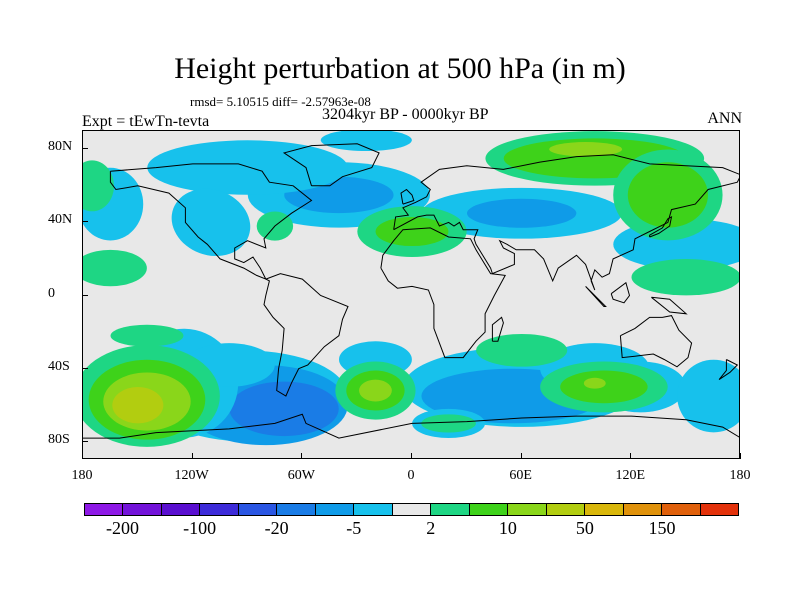 The image size is (800, 600). I want to click on colorbar, so click(411, 509).